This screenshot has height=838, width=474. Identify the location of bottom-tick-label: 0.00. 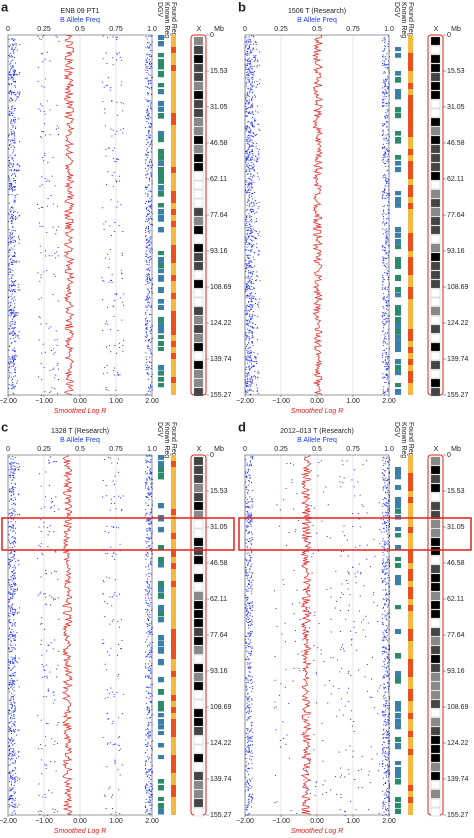
(80, 821).